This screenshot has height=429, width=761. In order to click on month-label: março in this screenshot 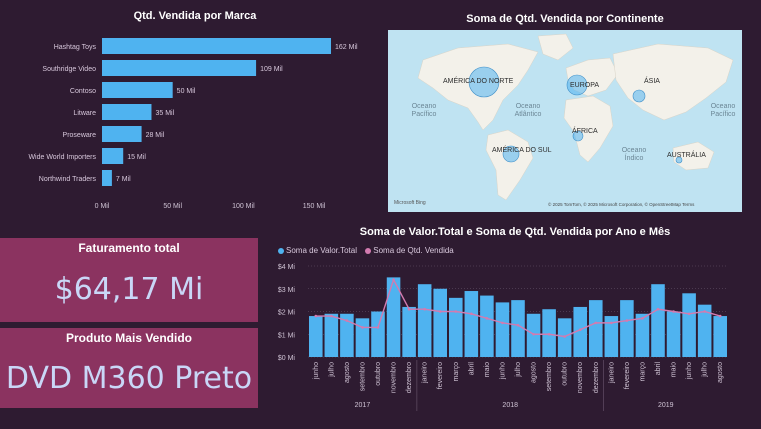, I will do `click(456, 372)`.